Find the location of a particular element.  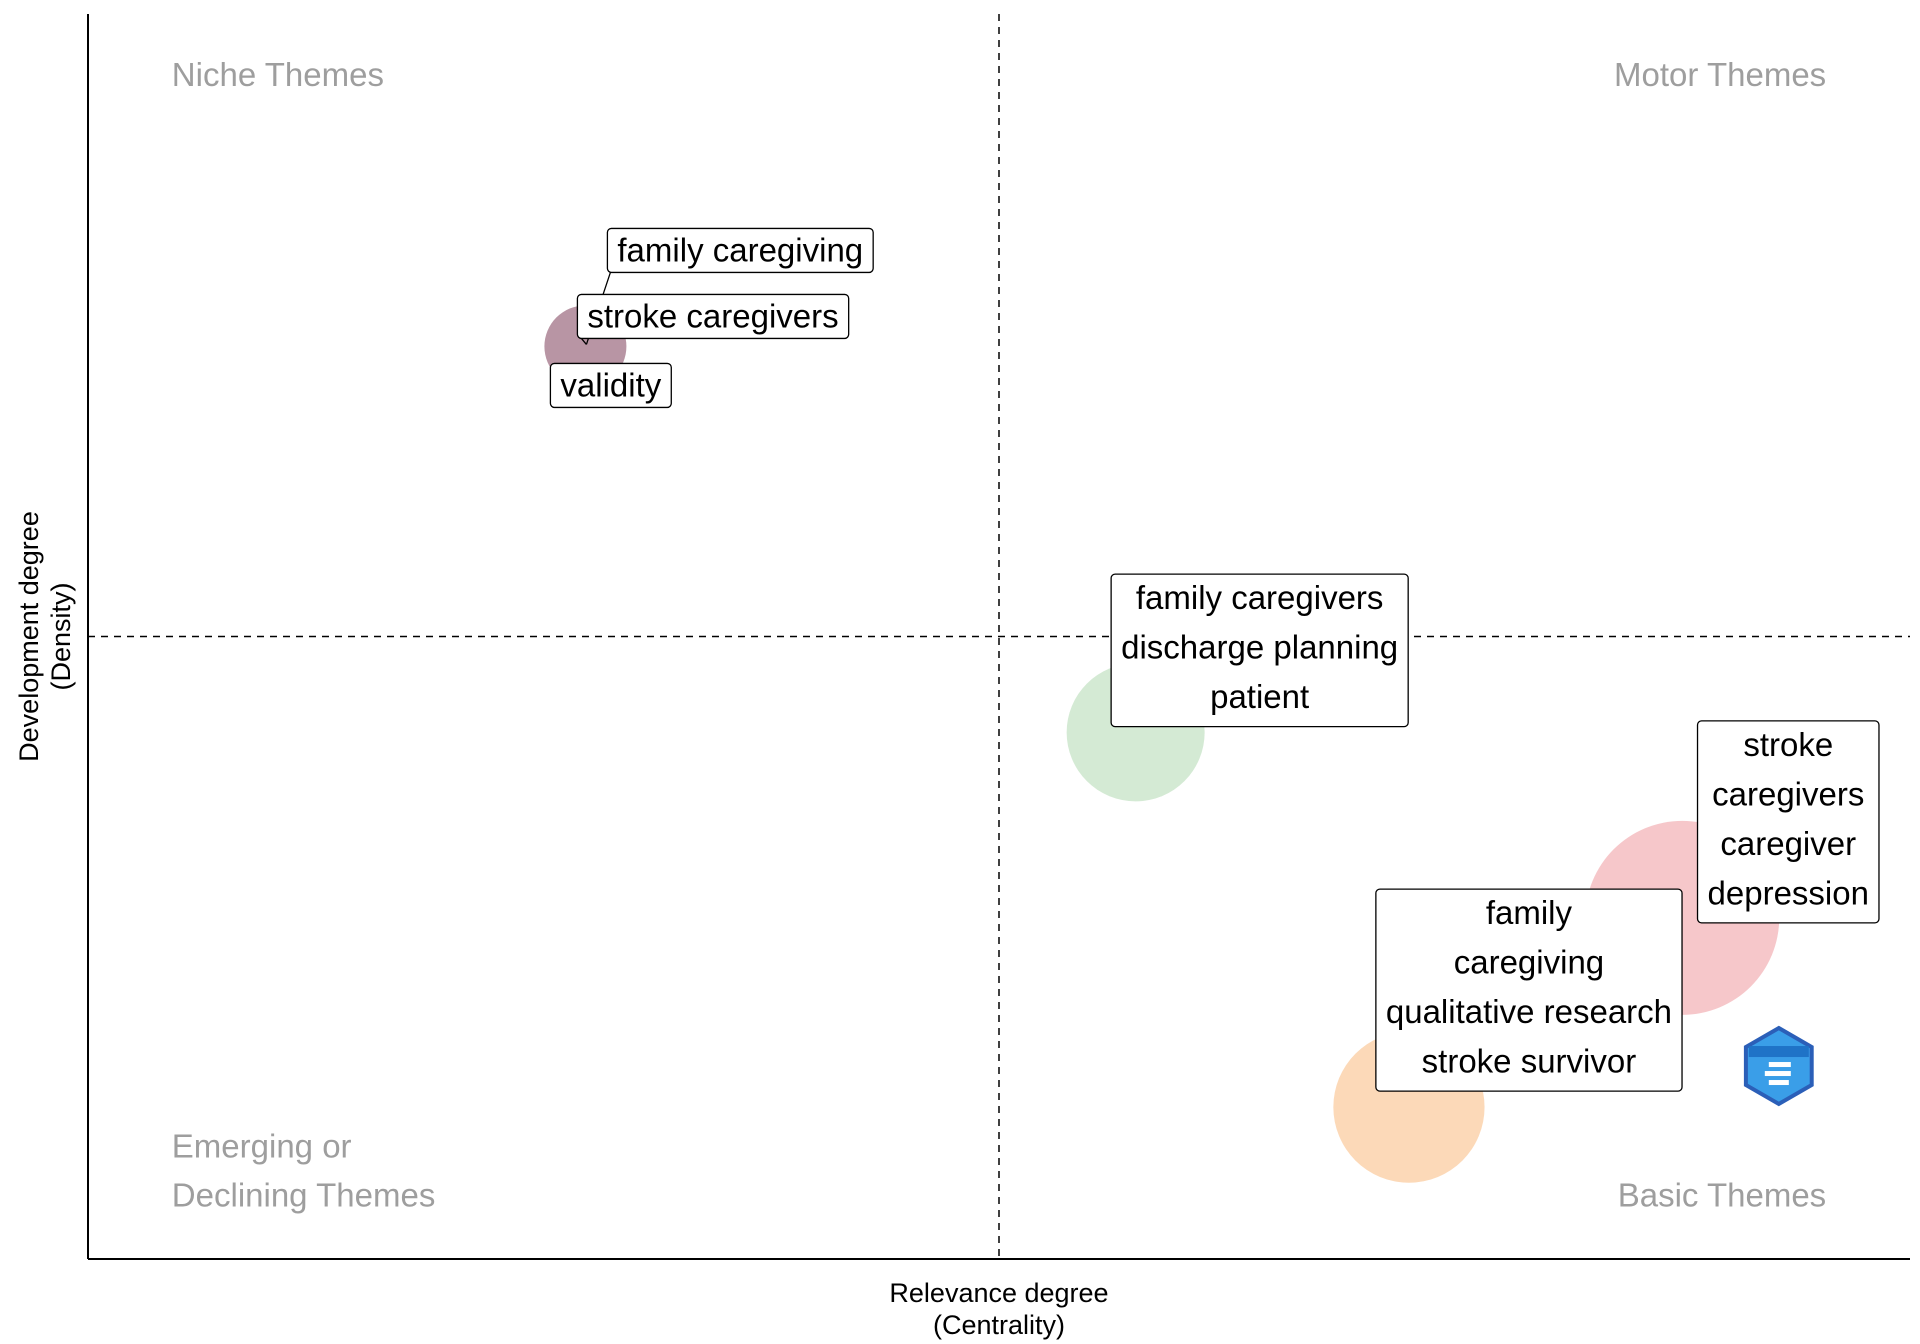

cluster-label: discharge planning is located at coordinates (1259, 647).